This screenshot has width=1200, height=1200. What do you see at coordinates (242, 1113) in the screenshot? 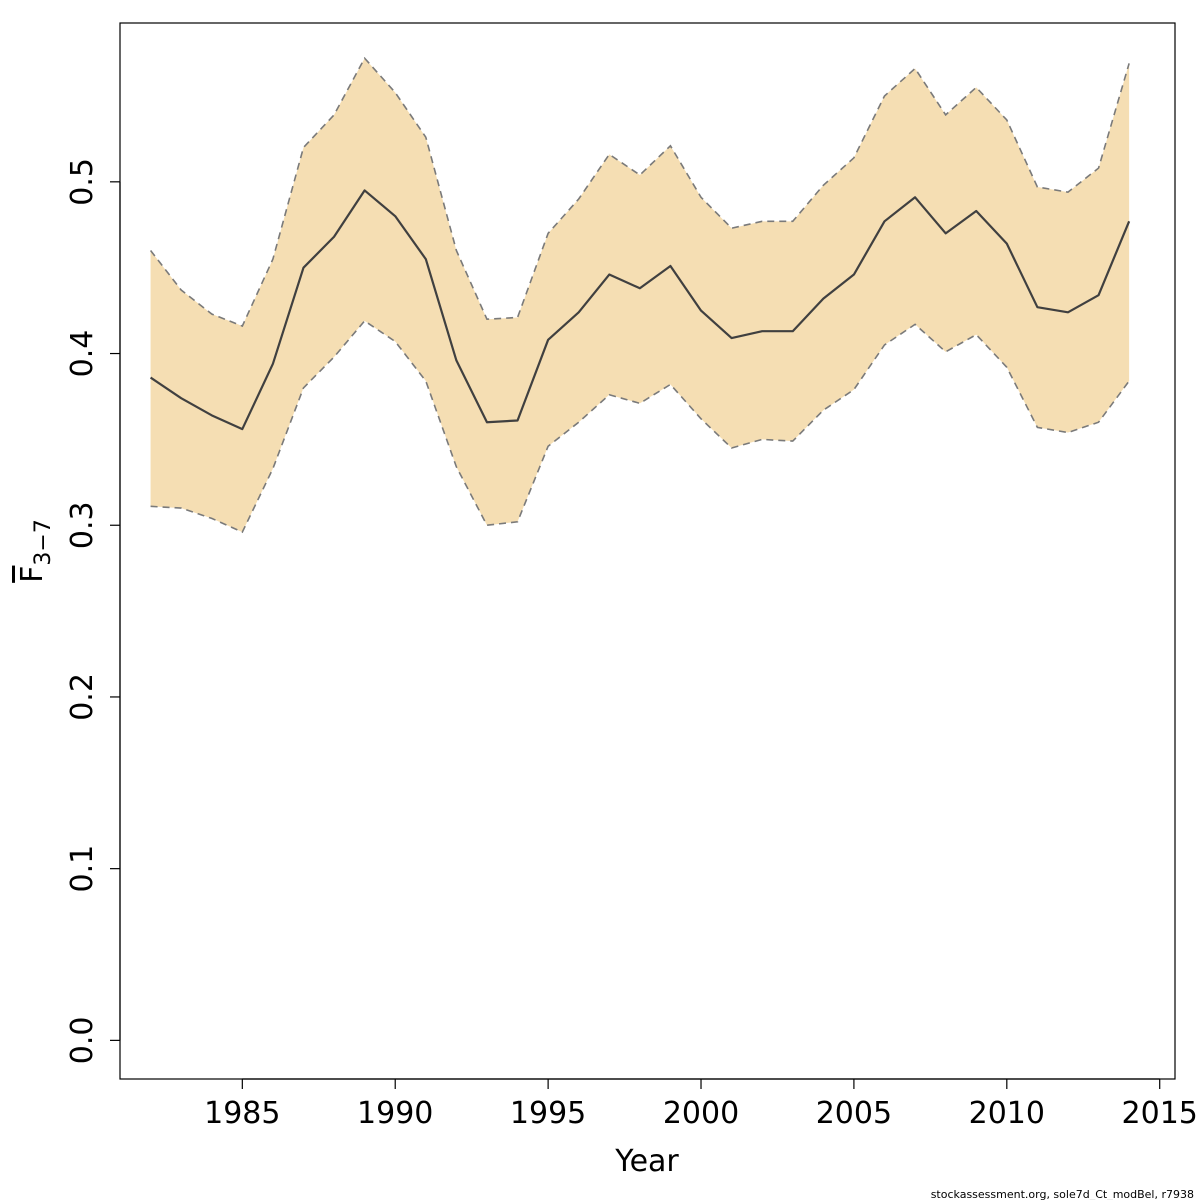
I see `x-tick-label: 1985` at bounding box center [242, 1113].